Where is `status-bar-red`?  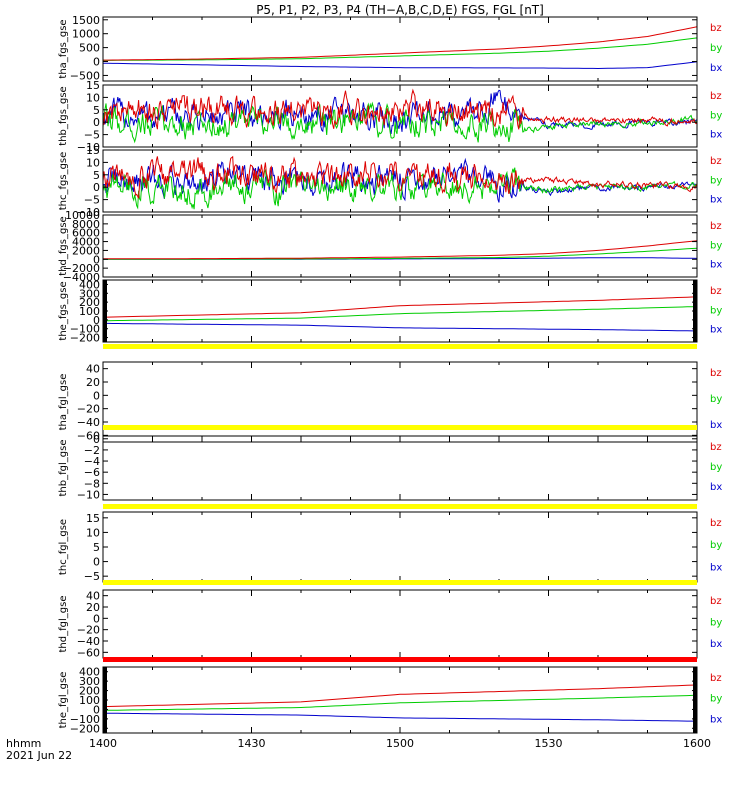
status-bar-red is located at coordinates (400, 659).